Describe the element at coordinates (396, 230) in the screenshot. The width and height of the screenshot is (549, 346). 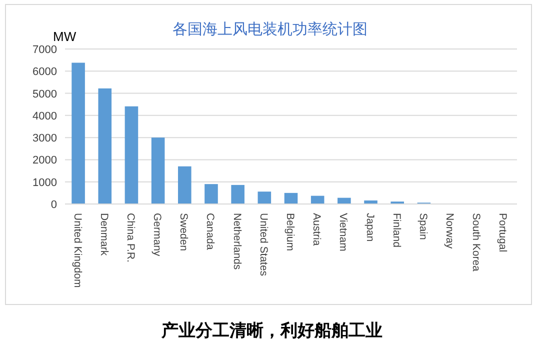
I see `x-tick-label: Finland` at that location.